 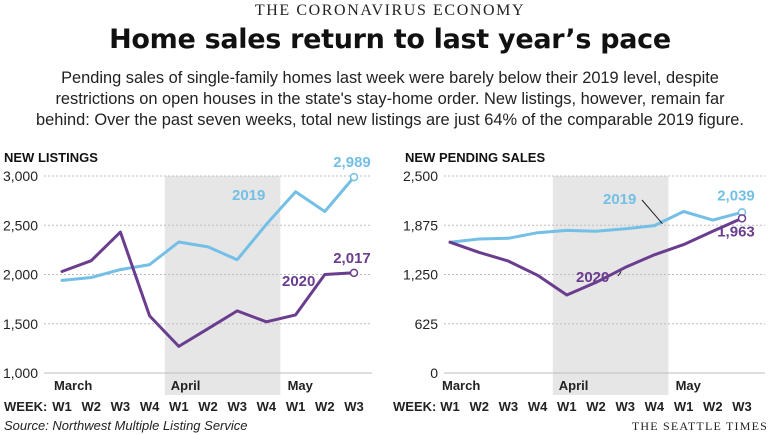 I want to click on end-value-label-2019: 2,039, so click(x=736, y=195).